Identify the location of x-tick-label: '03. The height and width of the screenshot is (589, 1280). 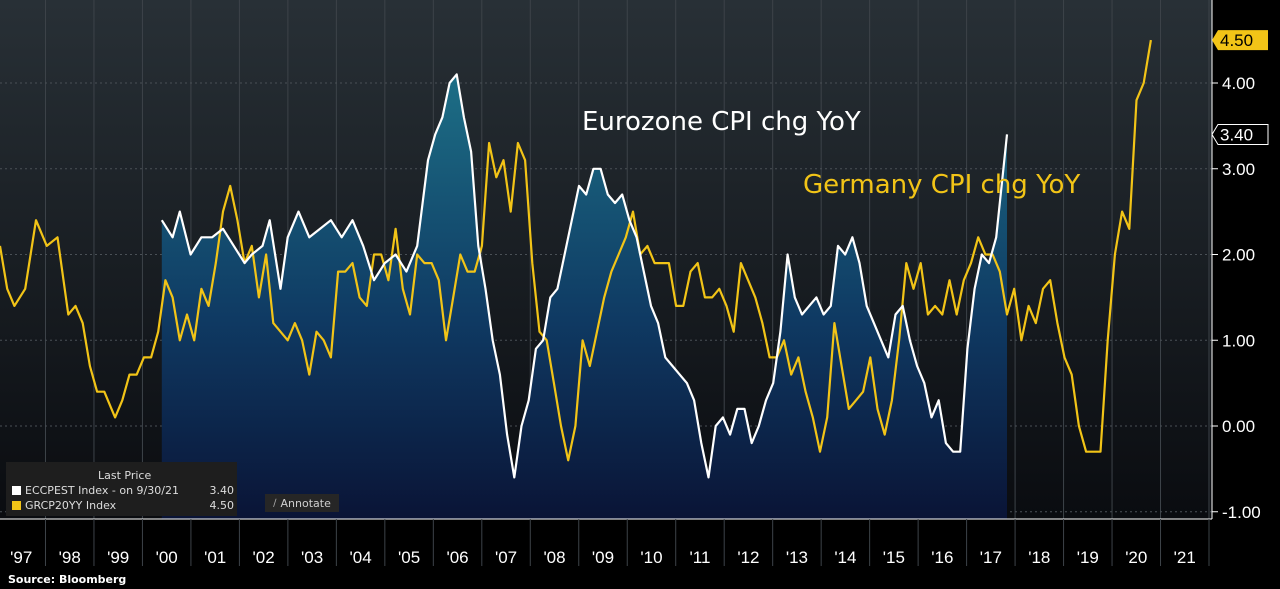
(312, 557).